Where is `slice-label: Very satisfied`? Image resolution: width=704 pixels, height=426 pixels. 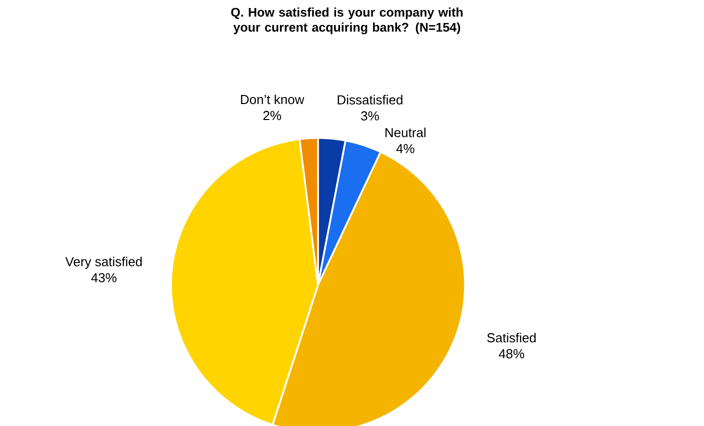 slice-label: Very satisfied is located at coordinates (103, 262).